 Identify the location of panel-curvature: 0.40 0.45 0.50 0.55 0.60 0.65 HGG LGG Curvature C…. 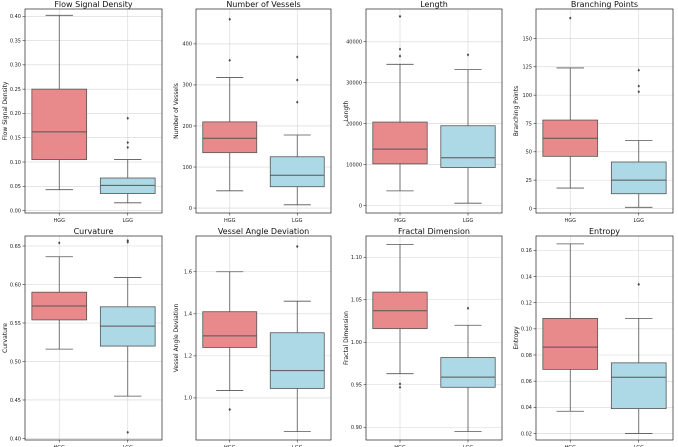
(82, 337).